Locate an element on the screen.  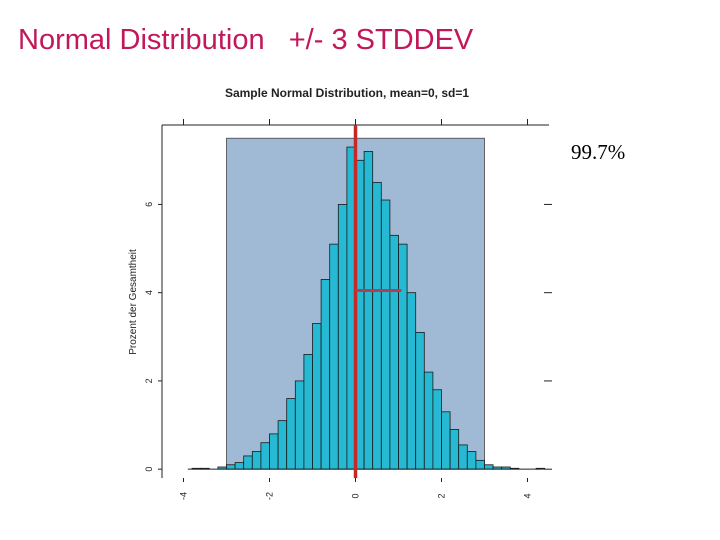
y-tick-label: 6 is located at coordinates (149, 204).